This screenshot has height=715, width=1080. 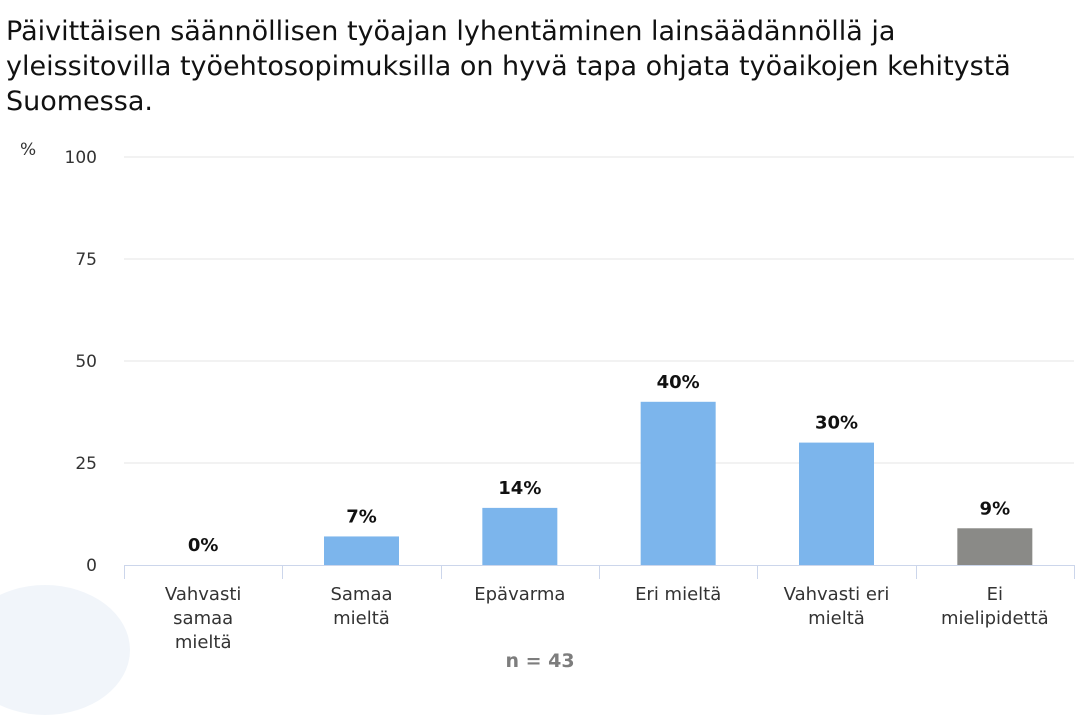 What do you see at coordinates (86, 464) in the screenshot?
I see `y-tick-label: 25` at bounding box center [86, 464].